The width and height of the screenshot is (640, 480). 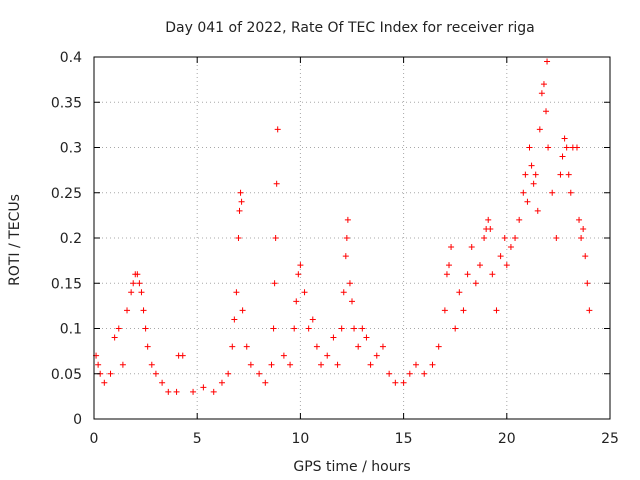 What do you see at coordinates (354, 439) in the screenshot?
I see `x-tick-labels: 0 5 10 15 20 25` at bounding box center [354, 439].